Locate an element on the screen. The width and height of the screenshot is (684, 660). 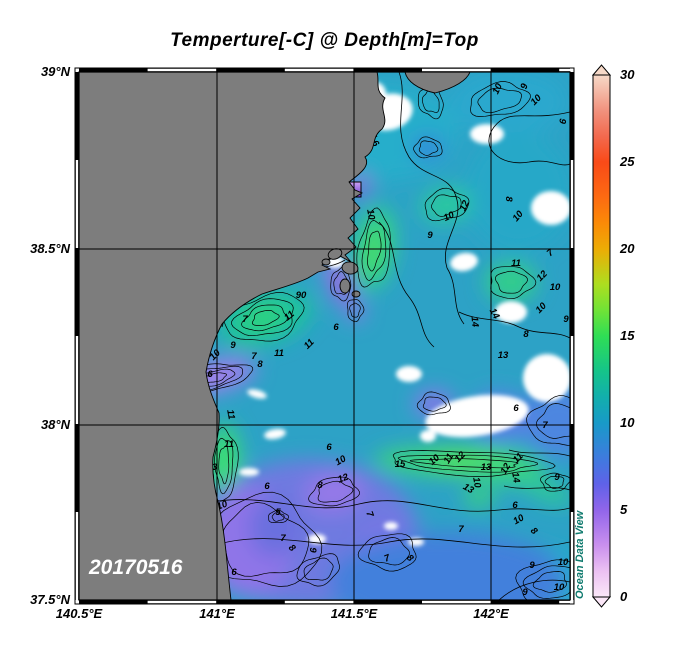
colorbar-tick-label: 20 is located at coordinates (627, 248).